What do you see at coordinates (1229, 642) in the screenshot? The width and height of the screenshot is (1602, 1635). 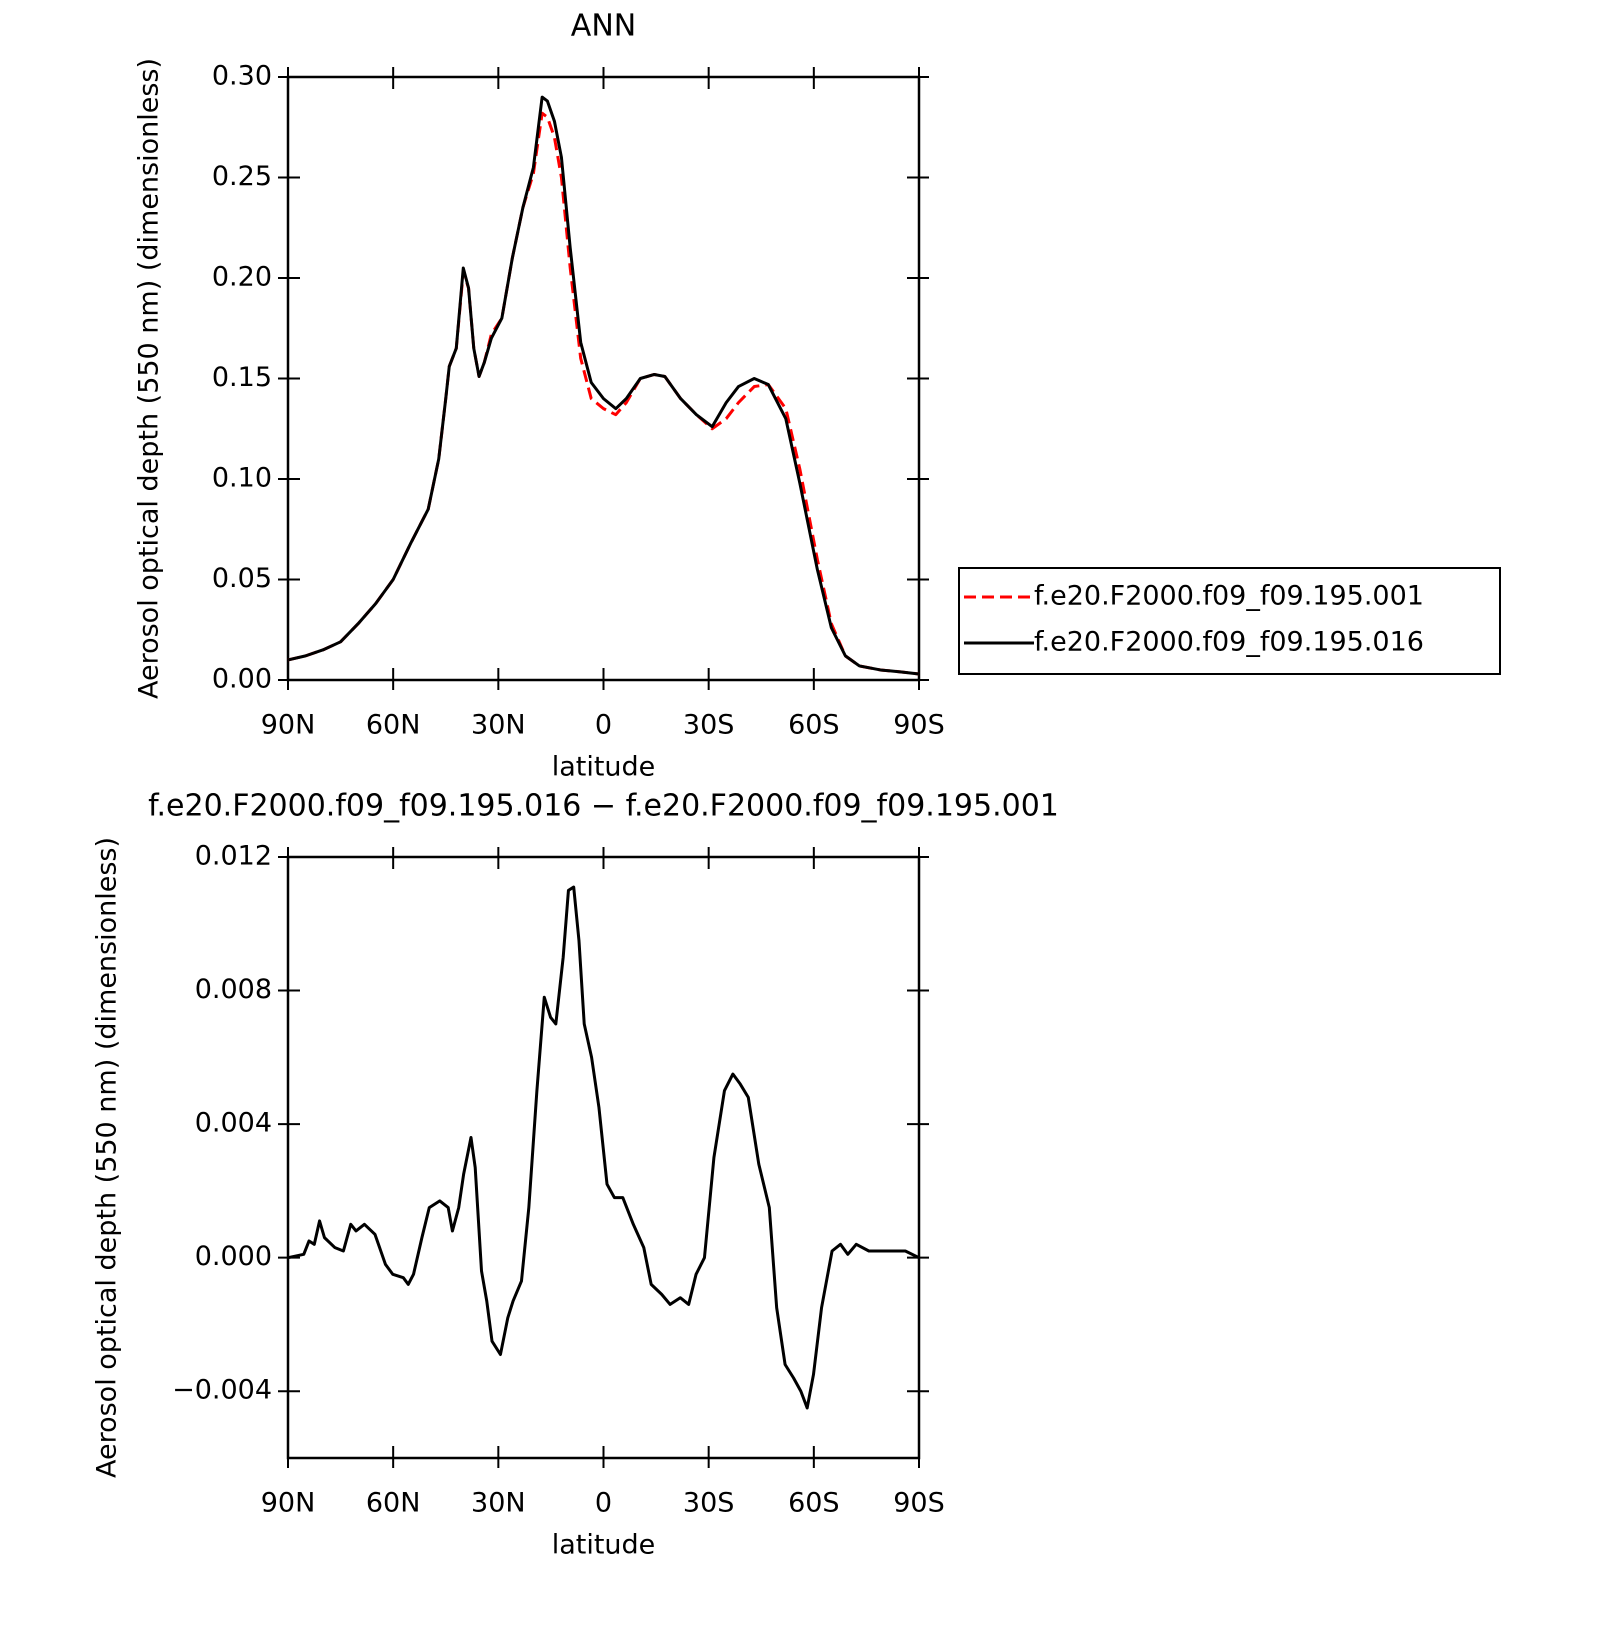 I see `legend-label: f.e20.F2000.f09_f09.195.016` at bounding box center [1229, 642].